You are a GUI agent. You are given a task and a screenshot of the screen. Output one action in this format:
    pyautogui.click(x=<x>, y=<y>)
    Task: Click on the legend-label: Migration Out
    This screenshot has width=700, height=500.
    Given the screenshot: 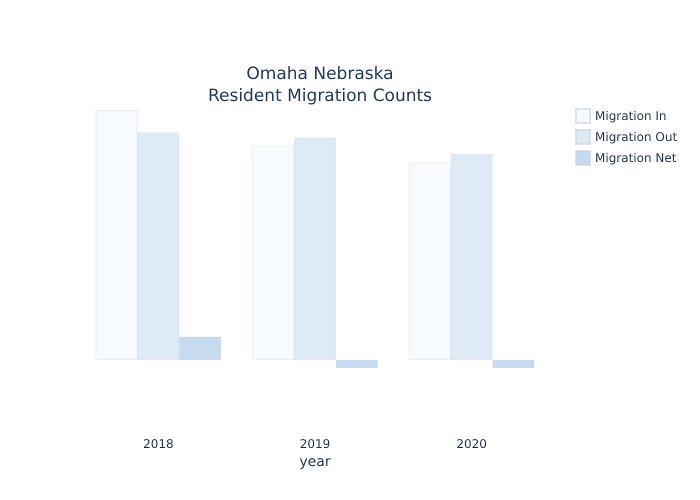 What is the action you would take?
    pyautogui.click(x=636, y=137)
    